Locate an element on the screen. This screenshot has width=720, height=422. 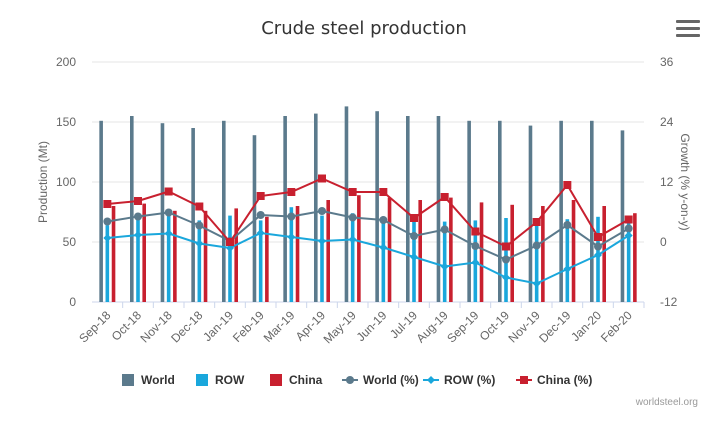
legend-marker-china is located at coordinates (524, 380).